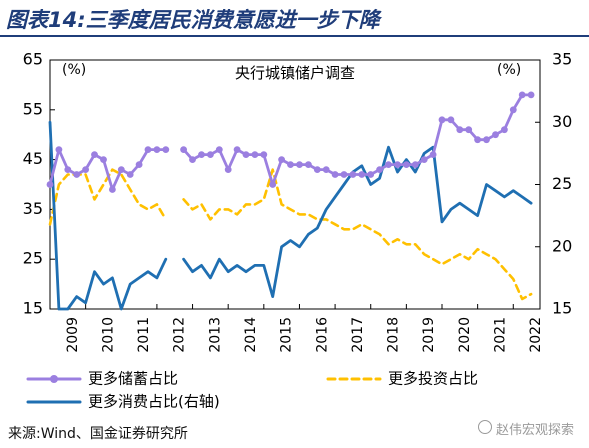 Image resolution: width=589 pixels, height=448 pixels. I want to click on x-tick-label: 2015, so click(287, 335).